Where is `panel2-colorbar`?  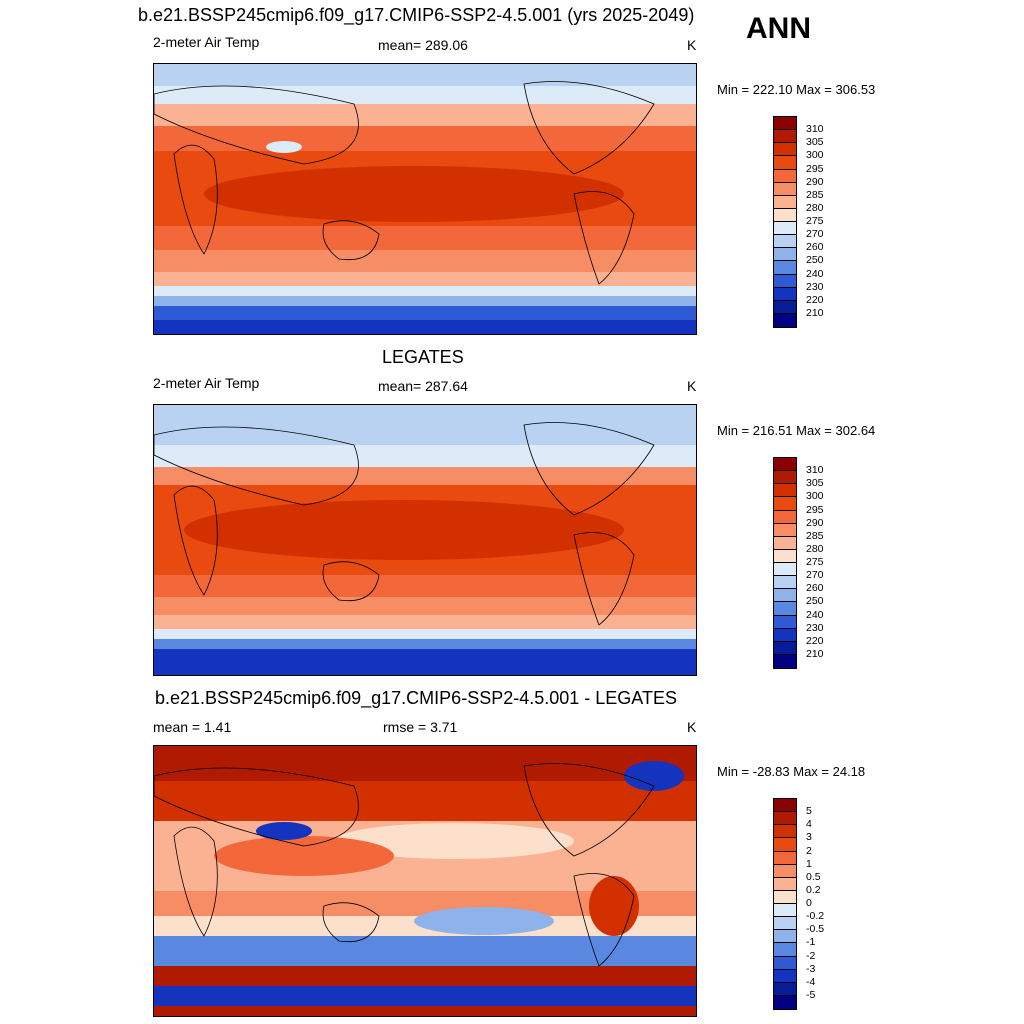
panel2-colorbar is located at coordinates (785, 563).